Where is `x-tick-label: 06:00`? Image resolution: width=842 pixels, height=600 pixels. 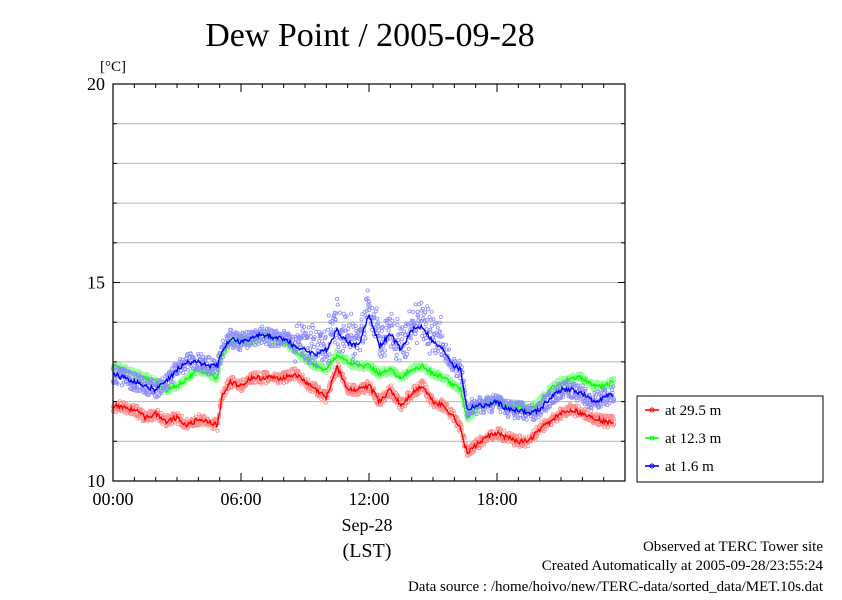
x-tick-label: 06:00 is located at coordinates (240, 499).